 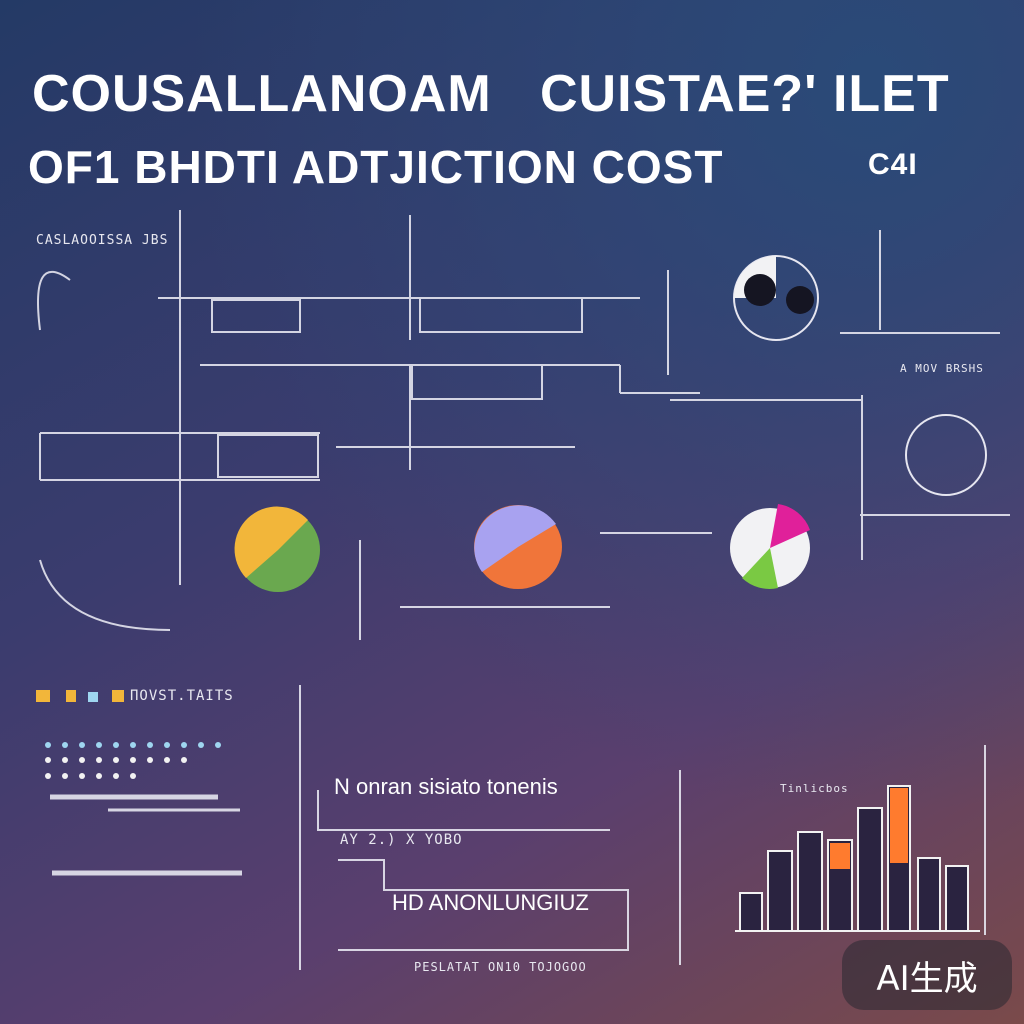 What do you see at coordinates (277, 549) in the screenshot?
I see `pie-yellow-green` at bounding box center [277, 549].